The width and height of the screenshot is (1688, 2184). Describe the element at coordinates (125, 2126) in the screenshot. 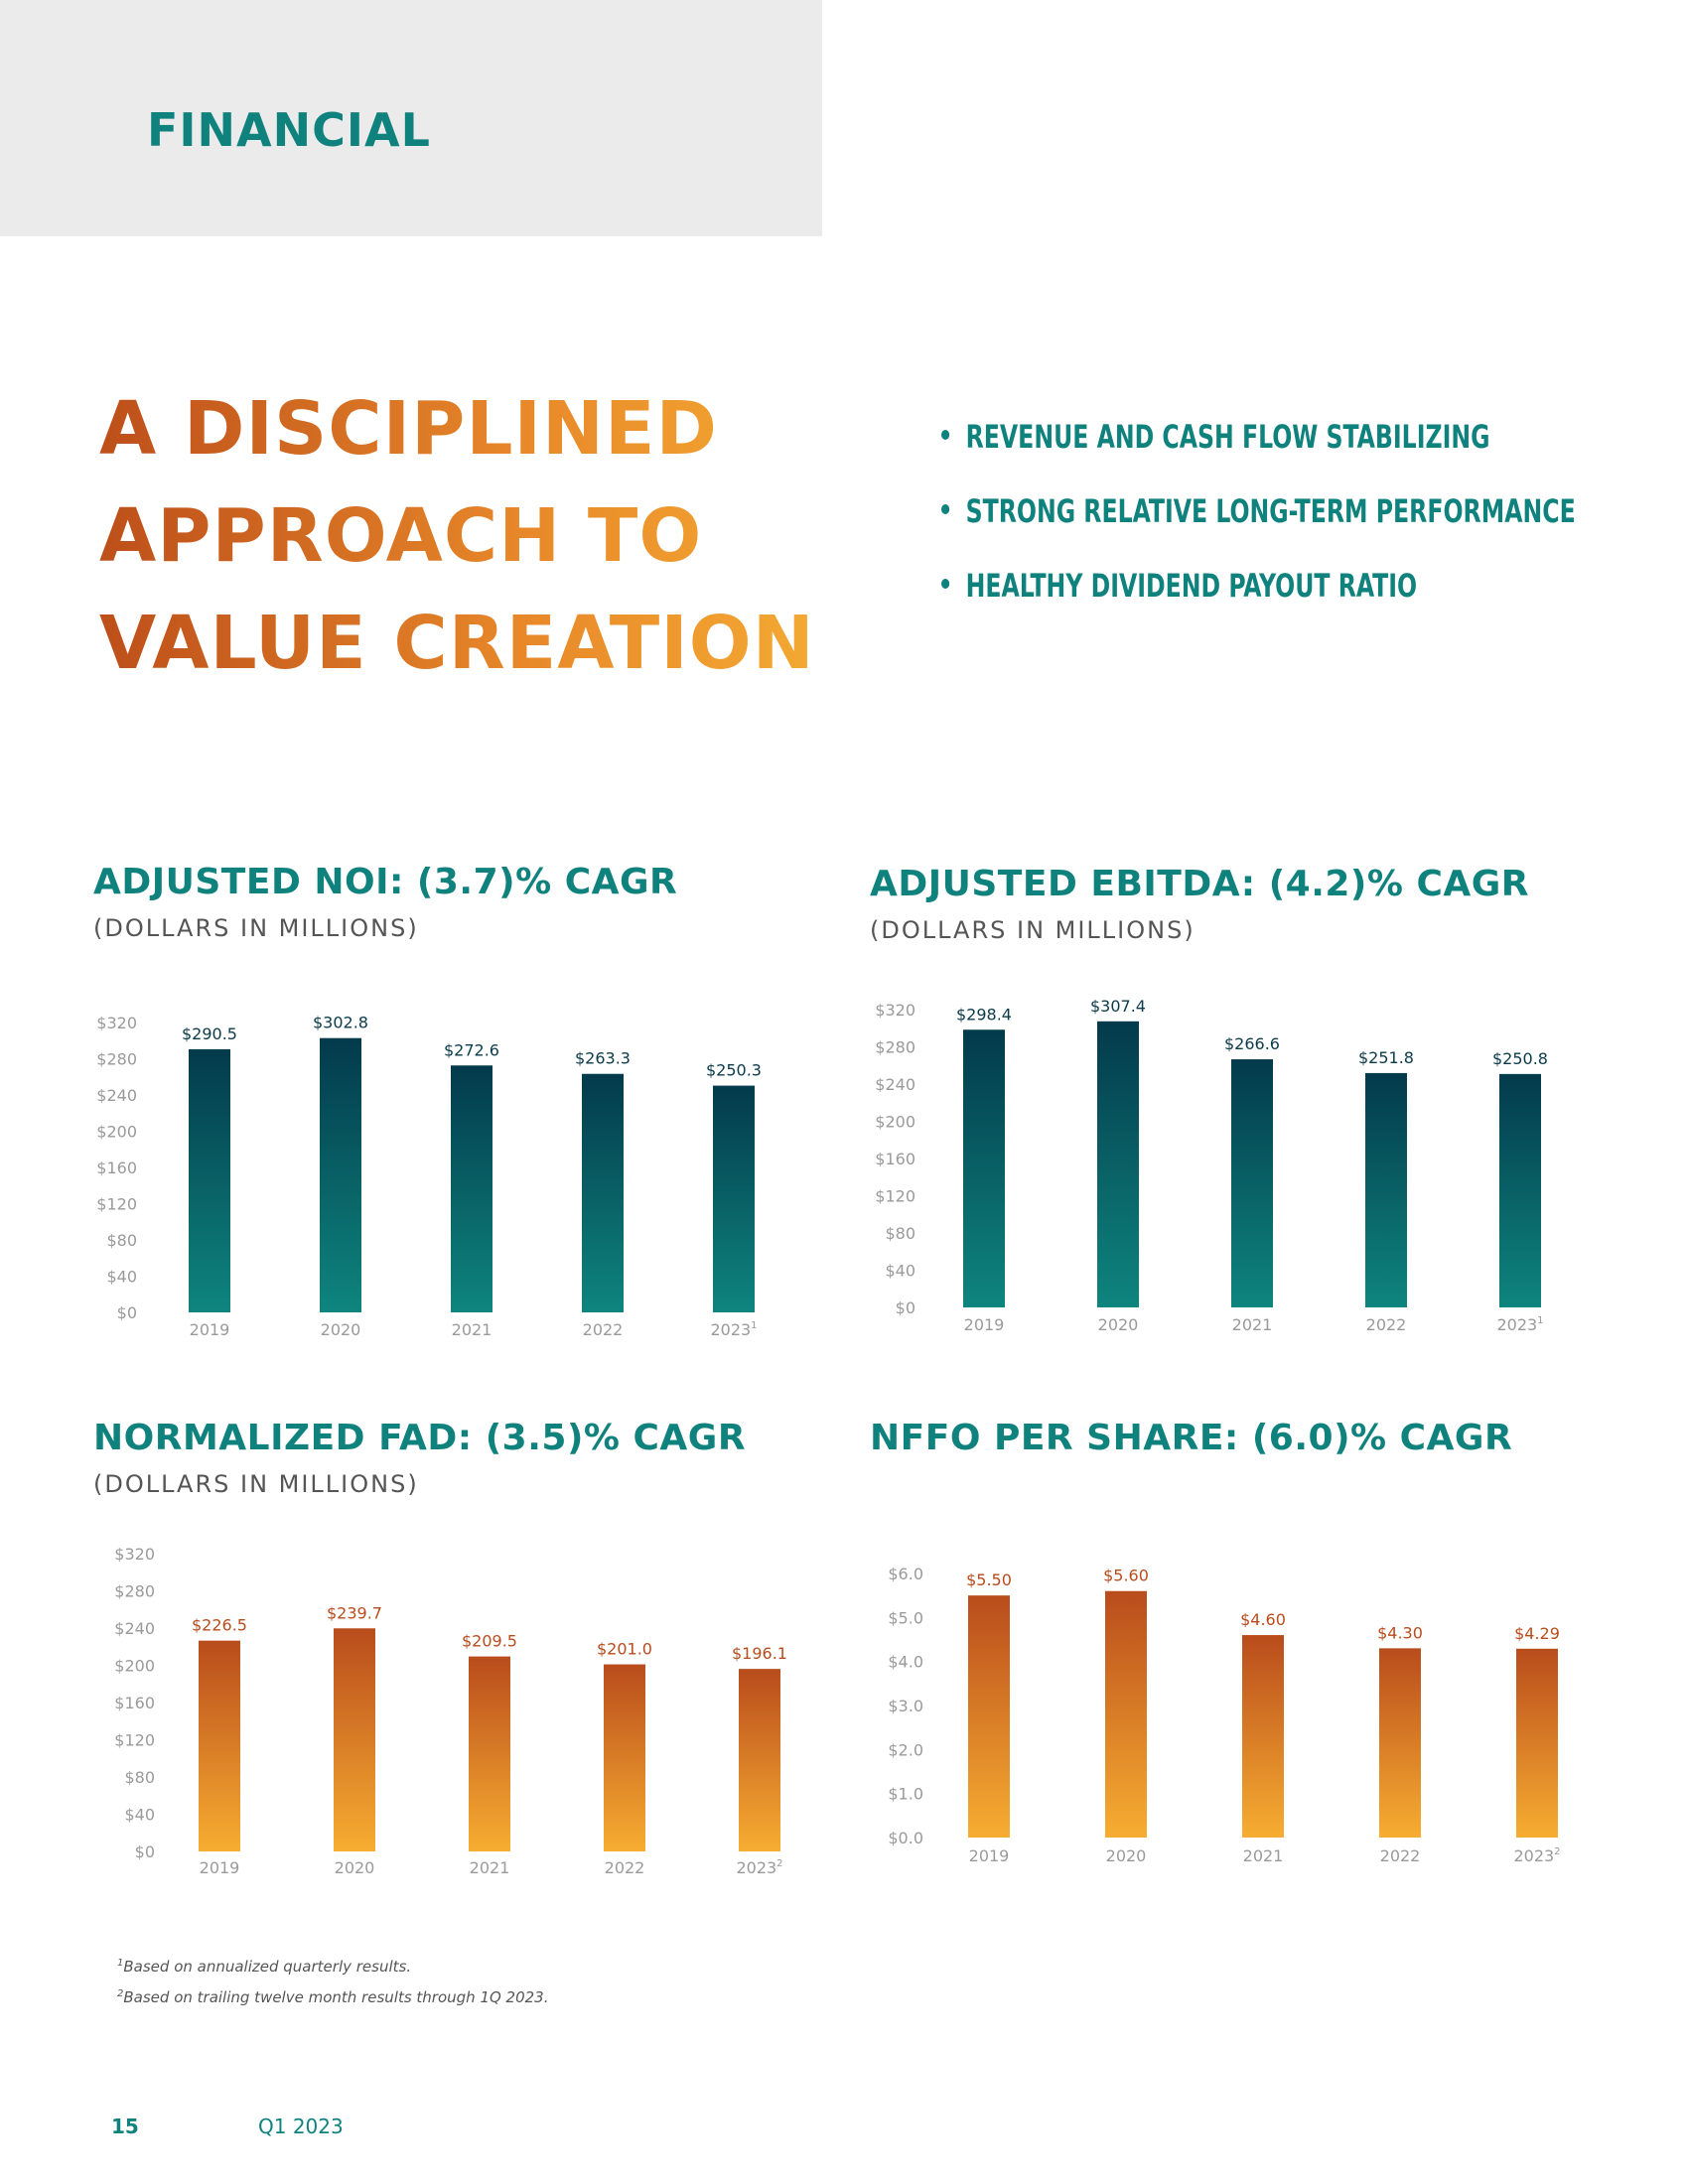

I see `page-number: 15` at that location.